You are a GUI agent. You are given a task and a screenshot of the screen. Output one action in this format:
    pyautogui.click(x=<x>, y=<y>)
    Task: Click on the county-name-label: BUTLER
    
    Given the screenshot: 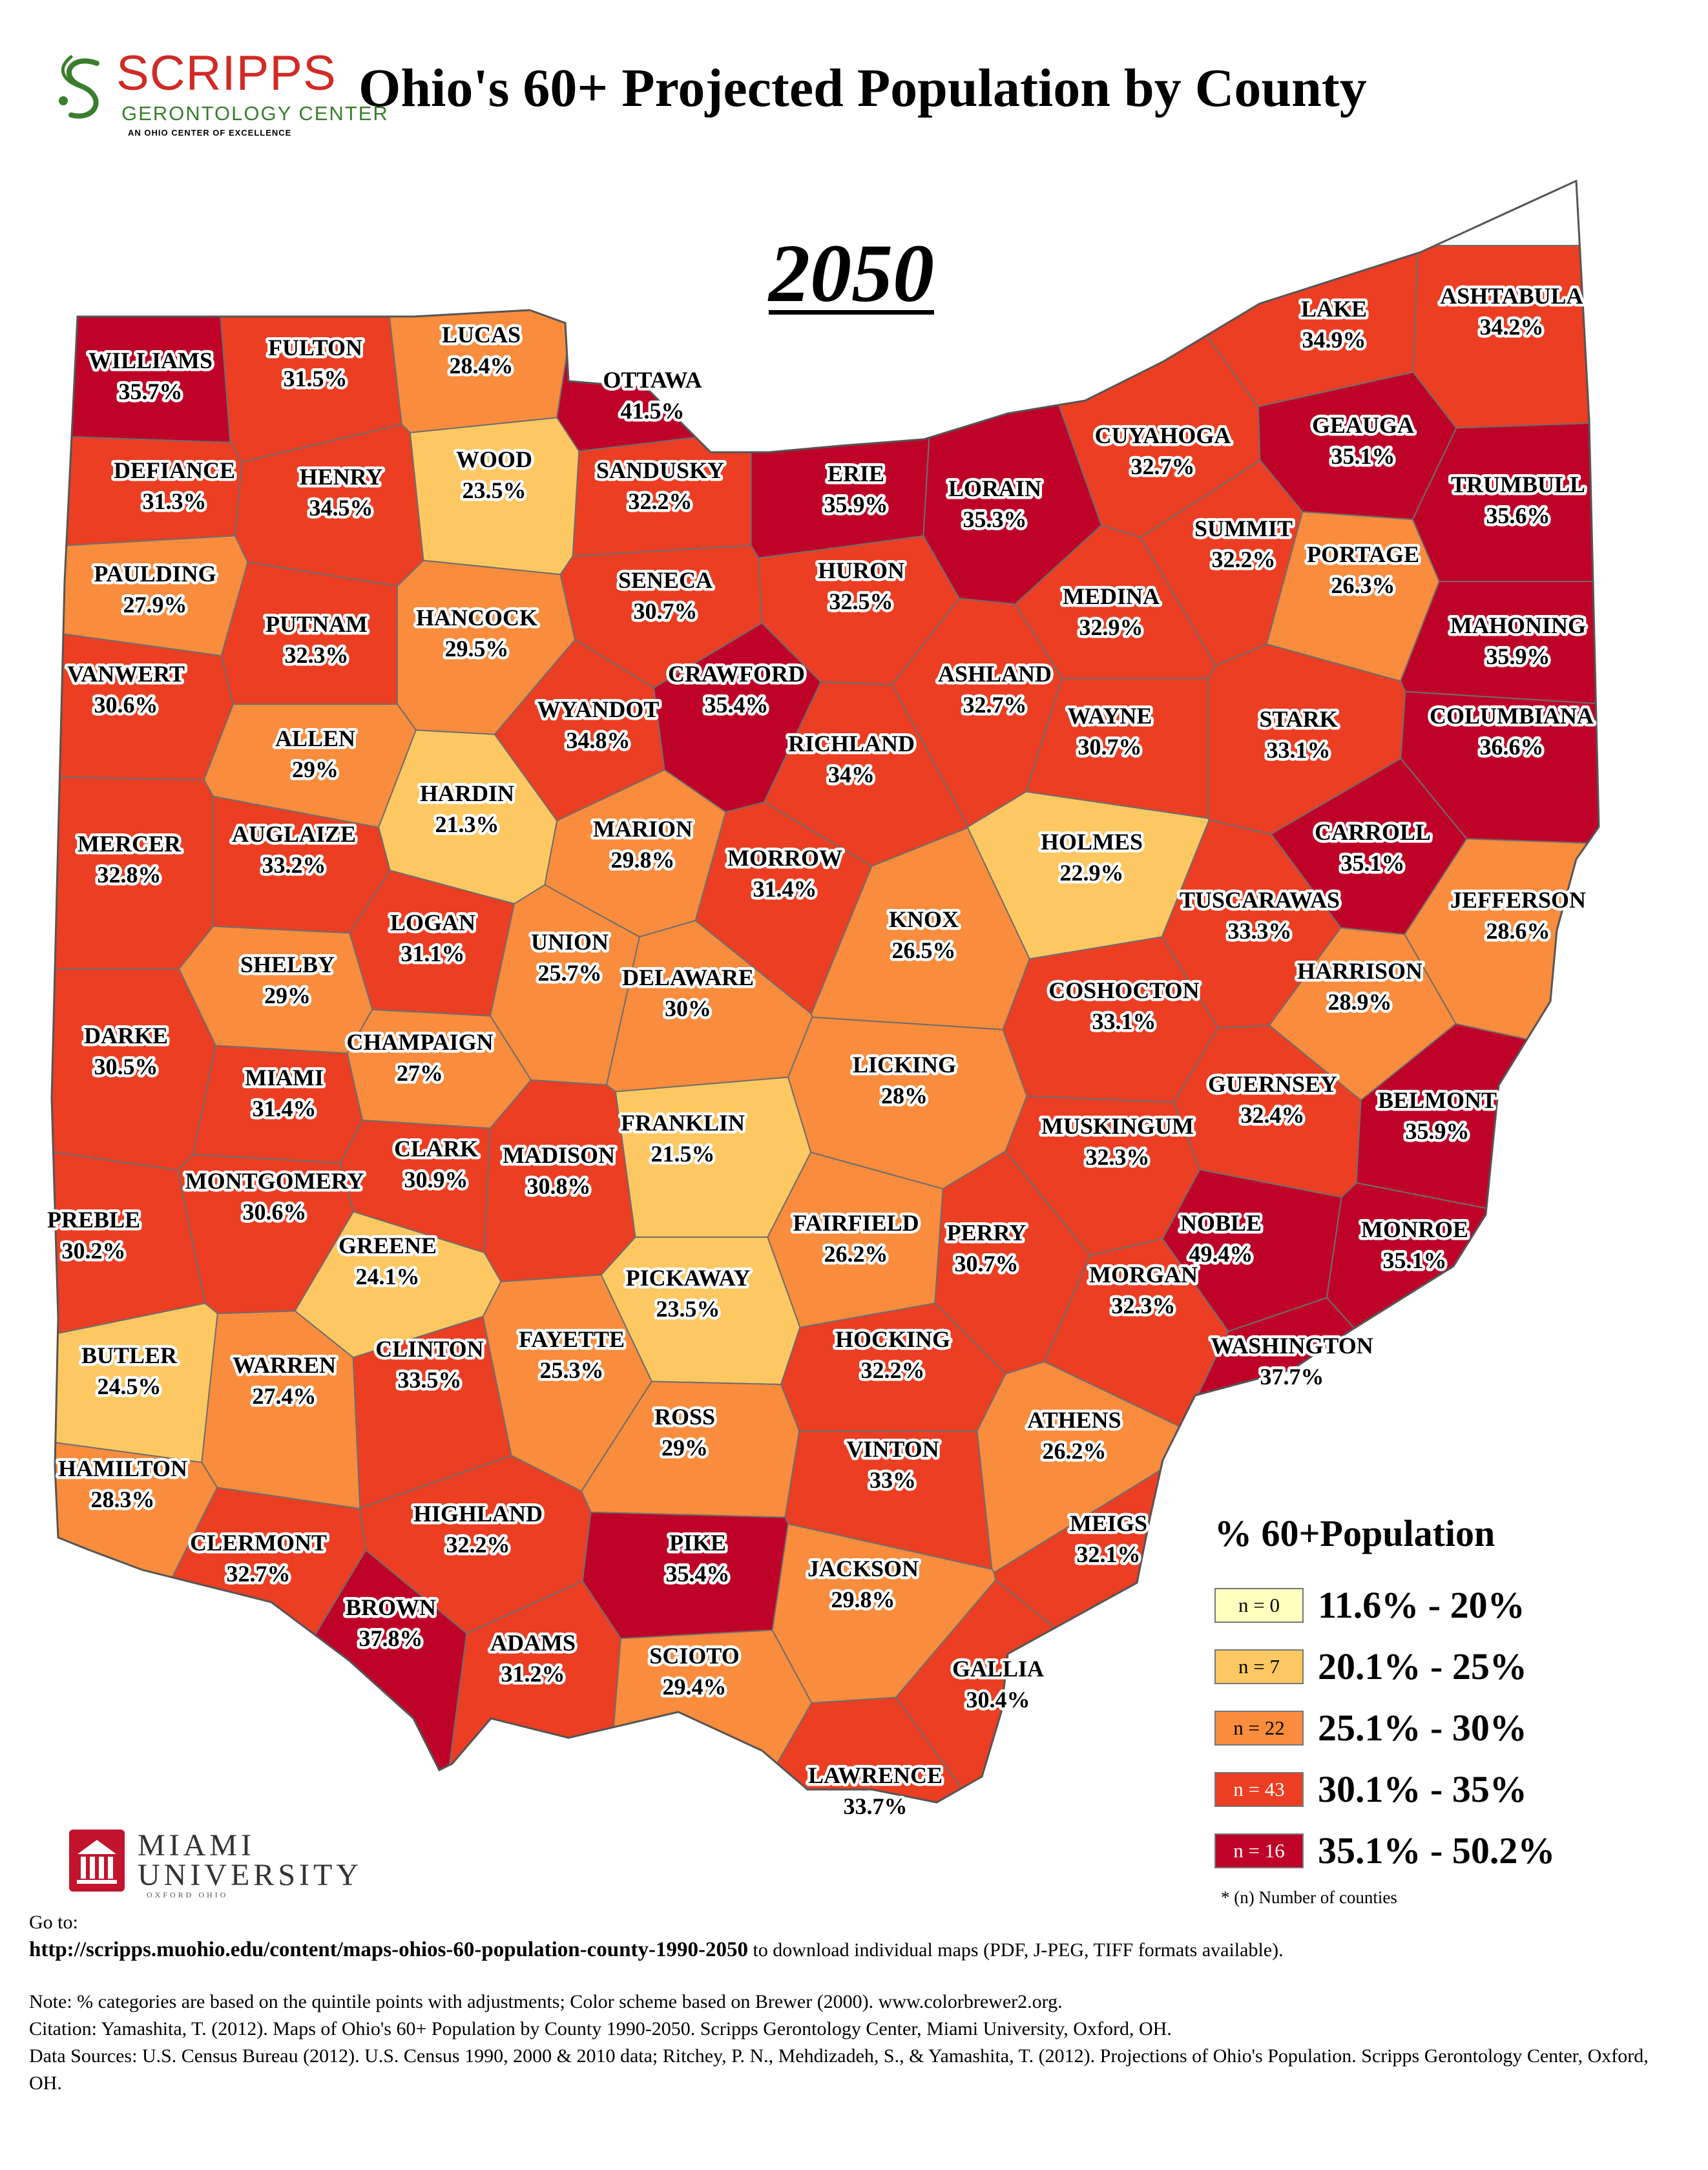 What is the action you would take?
    pyautogui.click(x=129, y=1355)
    